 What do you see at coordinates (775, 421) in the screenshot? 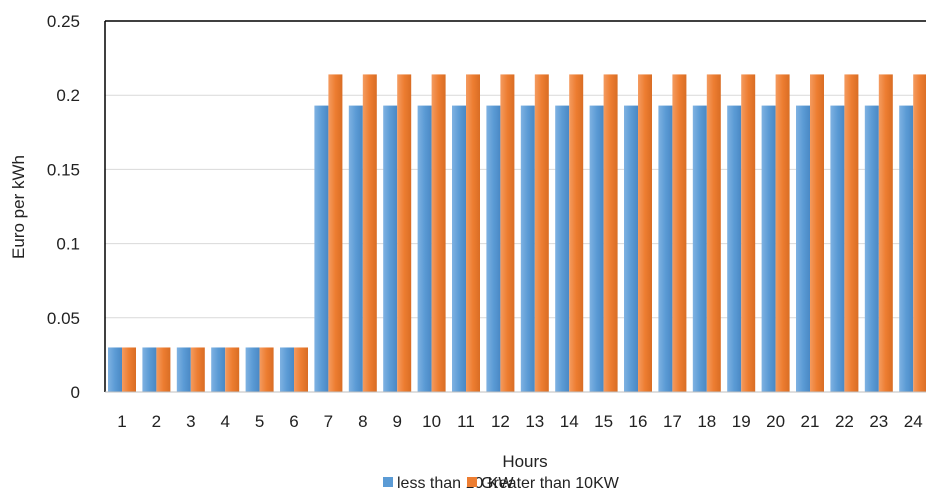
I see `x-tick-label: 20` at bounding box center [775, 421].